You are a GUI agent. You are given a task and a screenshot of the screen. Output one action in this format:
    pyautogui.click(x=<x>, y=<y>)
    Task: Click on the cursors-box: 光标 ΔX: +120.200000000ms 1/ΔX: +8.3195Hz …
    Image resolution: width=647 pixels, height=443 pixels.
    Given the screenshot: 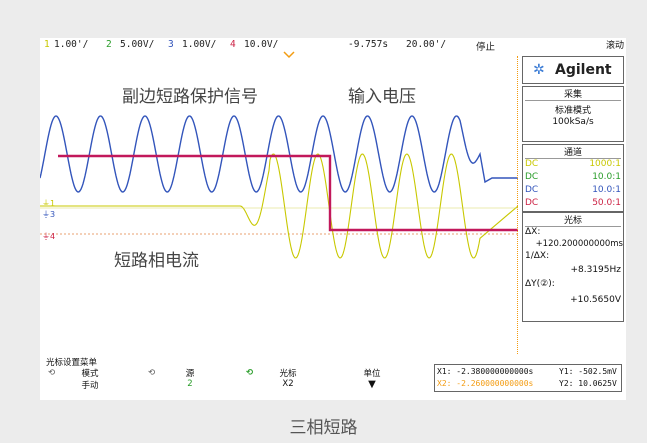 What is the action you would take?
    pyautogui.click(x=573, y=267)
    